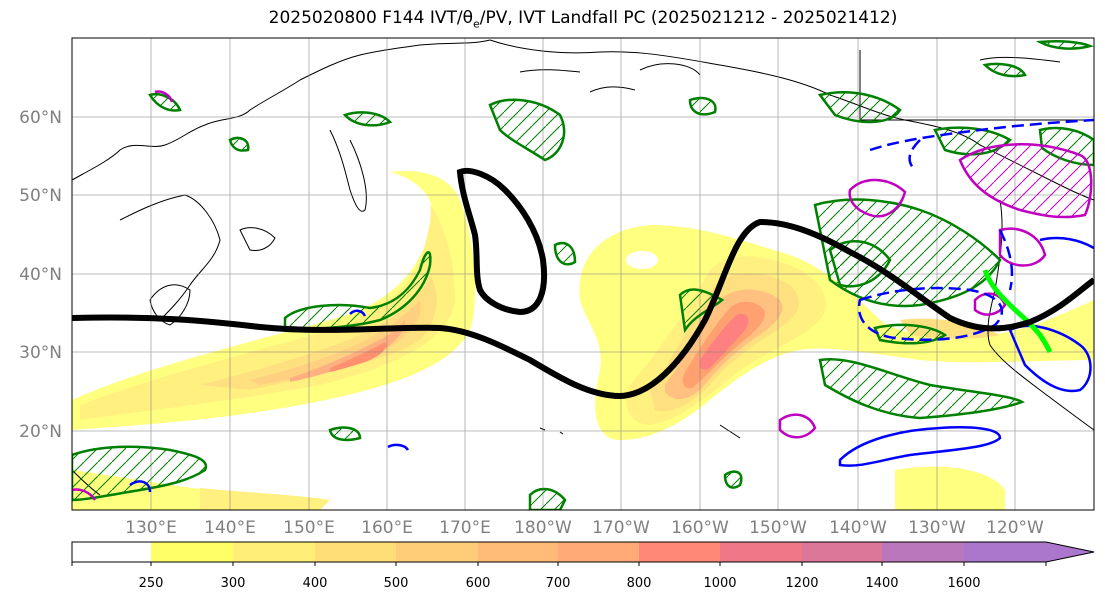 The image size is (1105, 603). Describe the element at coordinates (230, 528) in the screenshot. I see `lon-label: 140°E` at that location.